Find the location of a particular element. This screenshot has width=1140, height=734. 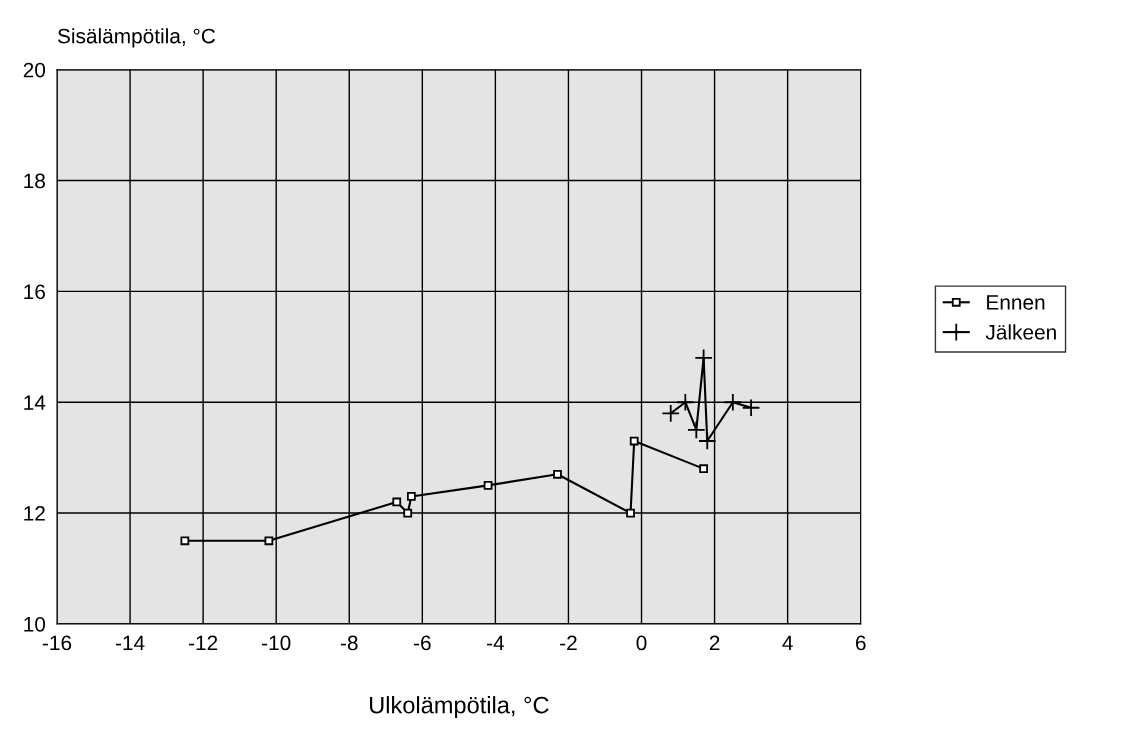

x-tick-label: 4 is located at coordinates (787, 643).